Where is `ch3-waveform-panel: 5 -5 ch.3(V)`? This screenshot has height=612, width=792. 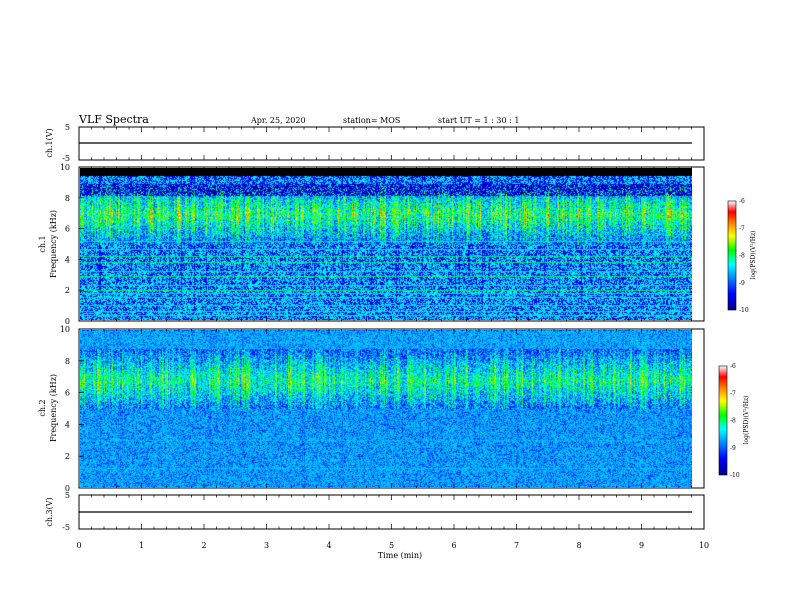
ch3-waveform-panel: 5 -5 ch.3(V) is located at coordinates (375, 511).